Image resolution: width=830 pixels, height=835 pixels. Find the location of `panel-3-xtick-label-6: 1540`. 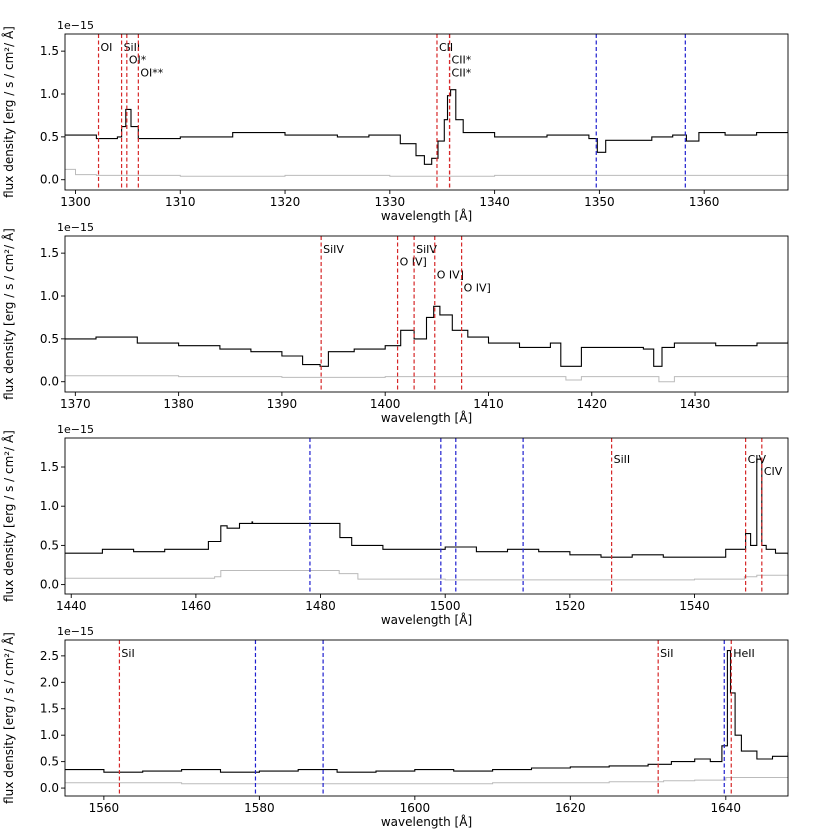

panel-3-xtick-label-6: 1540 is located at coordinates (694, 606).